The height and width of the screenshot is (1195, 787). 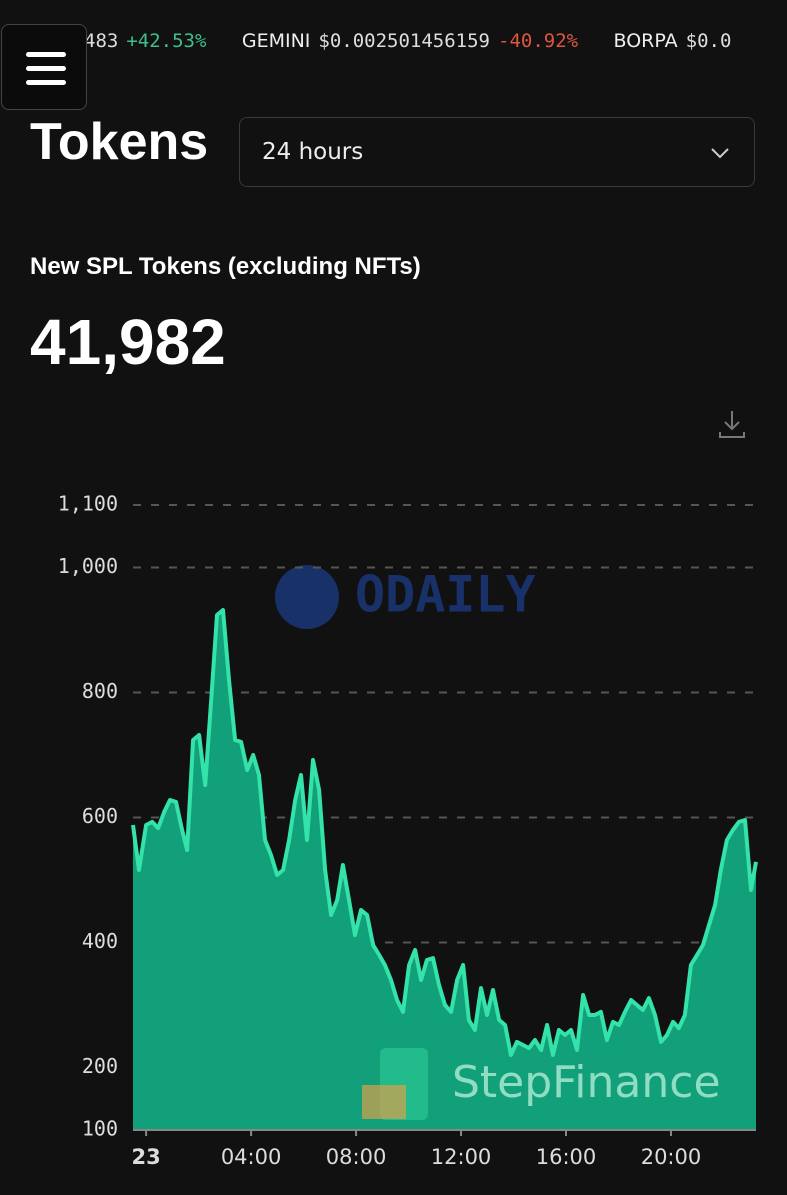 What do you see at coordinates (119, 142) in the screenshot?
I see `page-title: Tokens` at bounding box center [119, 142].